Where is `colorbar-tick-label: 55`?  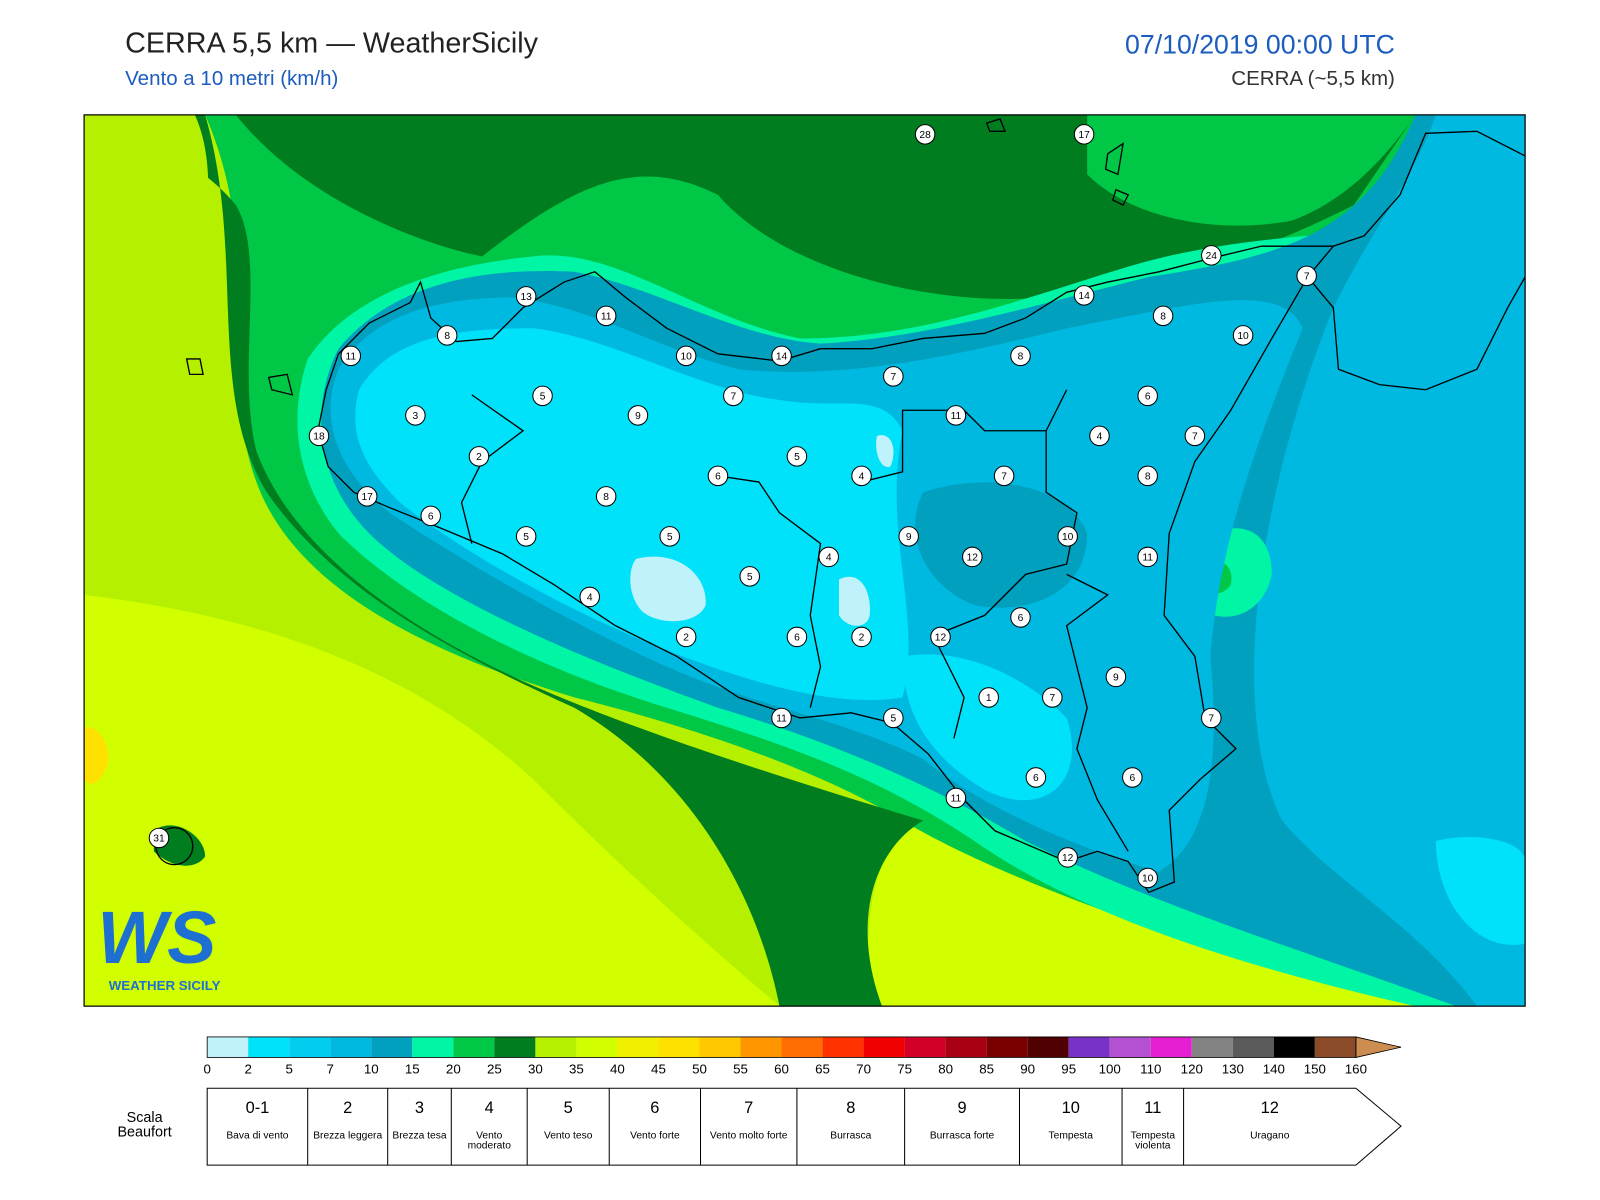 colorbar-tick-label: 55 is located at coordinates (740, 1068).